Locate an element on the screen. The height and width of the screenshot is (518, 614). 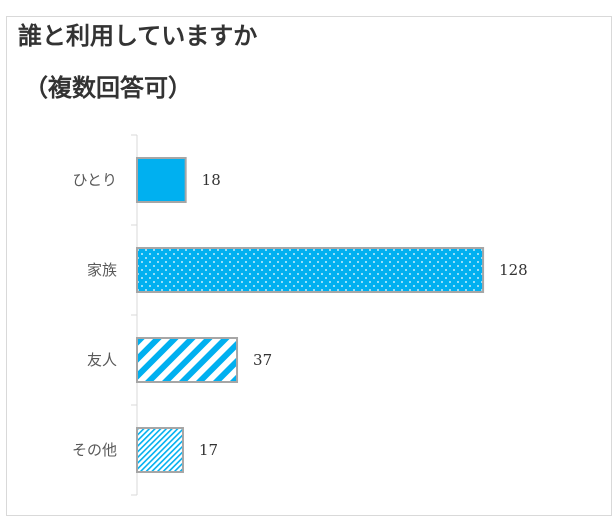
category-label: 友人 is located at coordinates (102, 360).